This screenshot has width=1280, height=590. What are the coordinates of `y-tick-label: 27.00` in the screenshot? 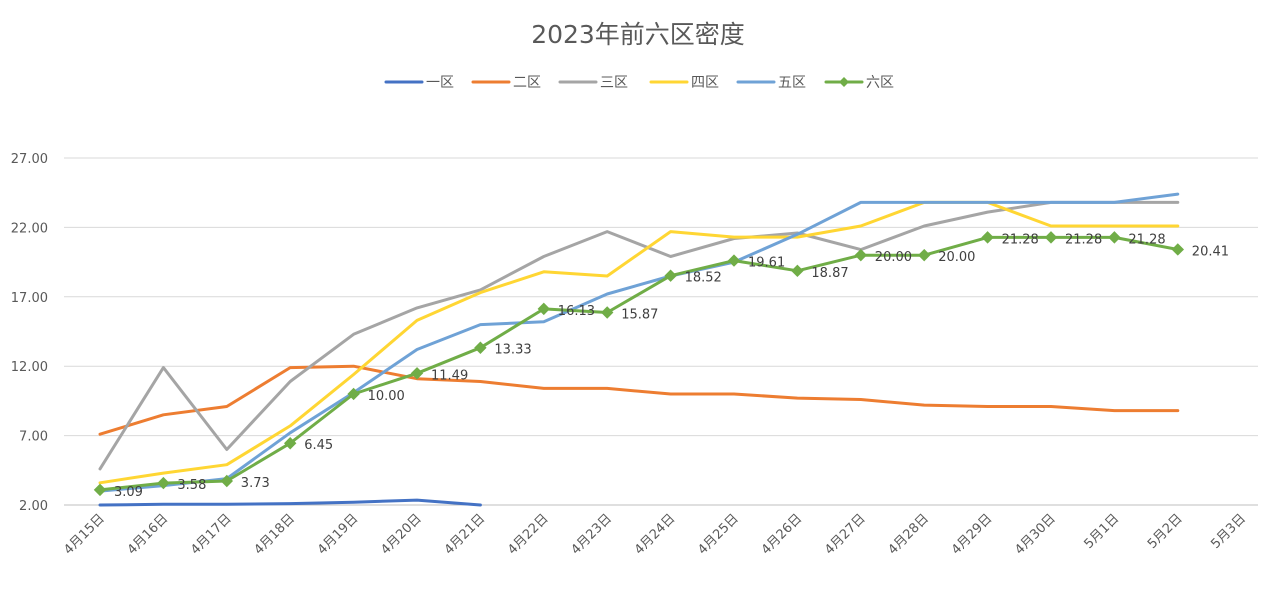 It's located at (29, 159).